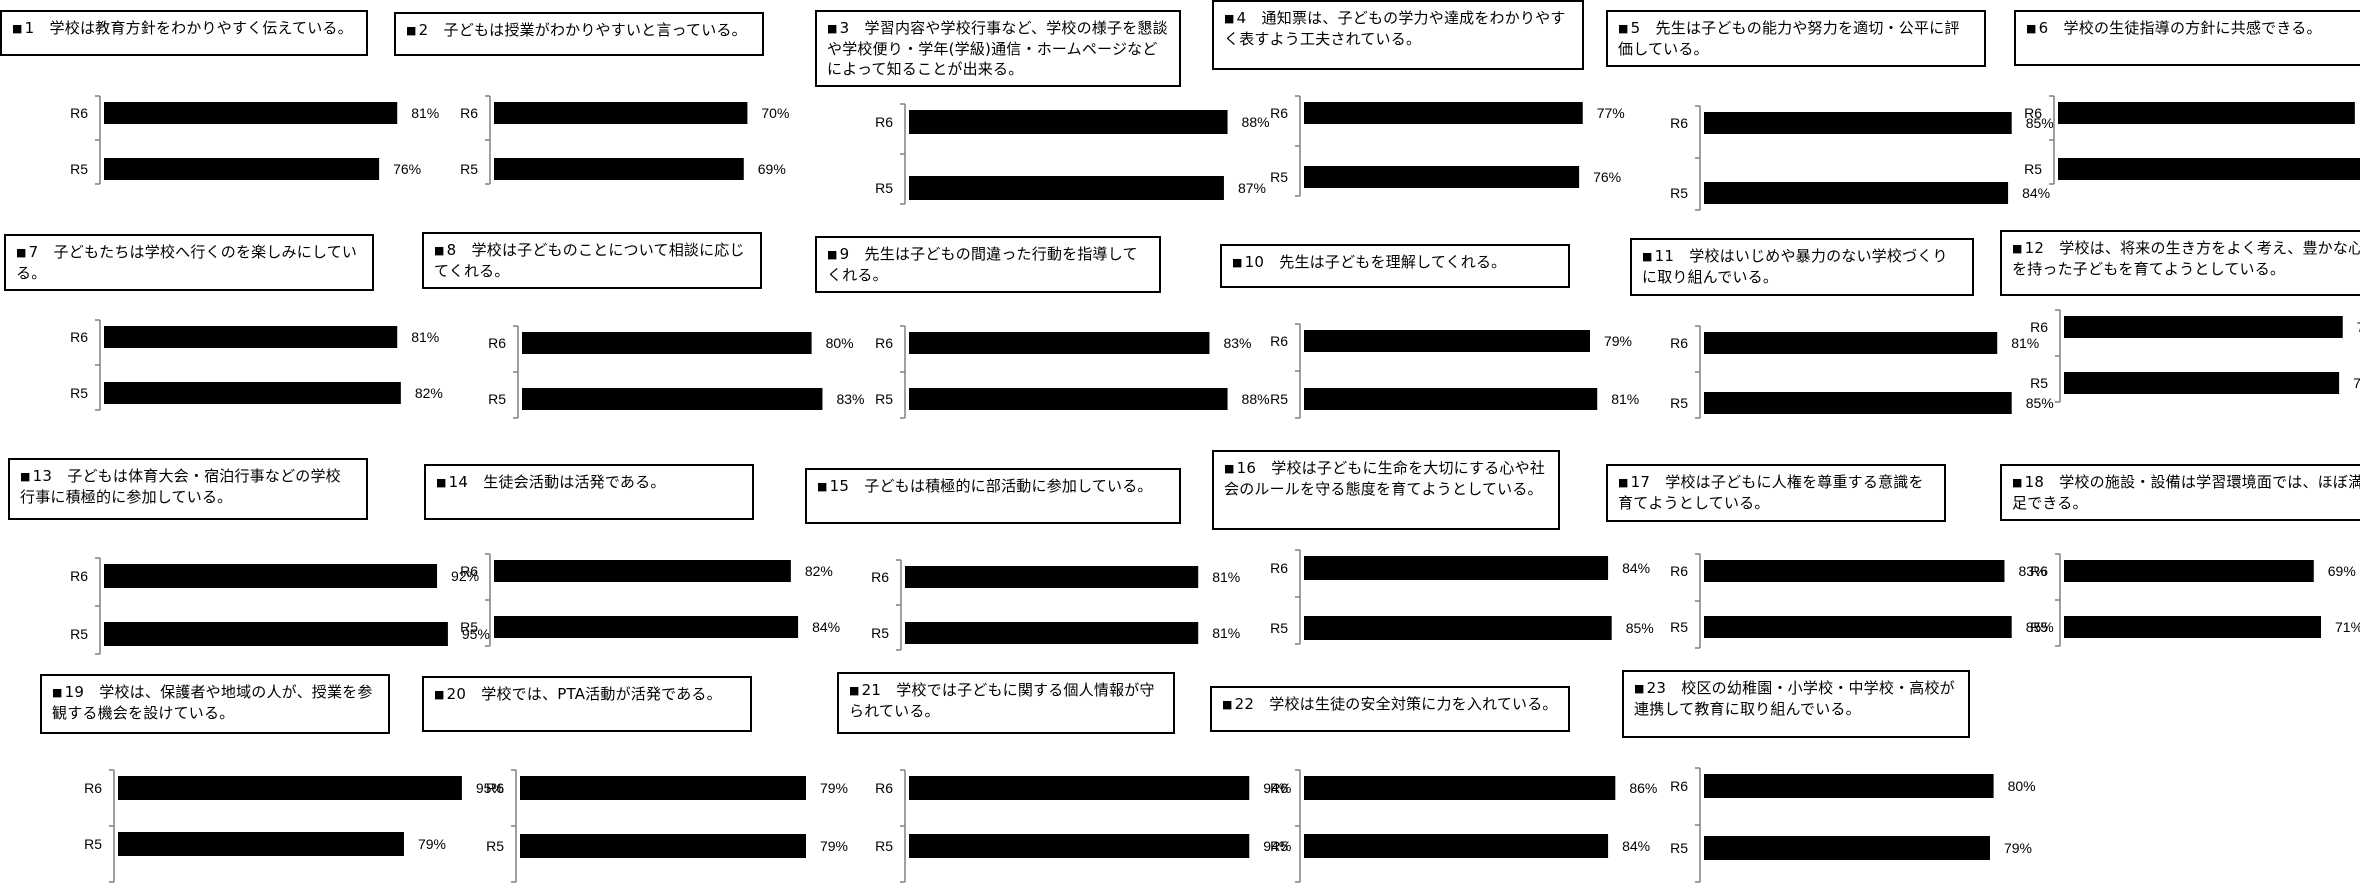  What do you see at coordinates (1398, 35) in the screenshot?
I see `chart-title-box: ■ 4 通知票は、子どもの学力や達成をわかりやすく表すよう工夫されている。` at bounding box center [1398, 35].